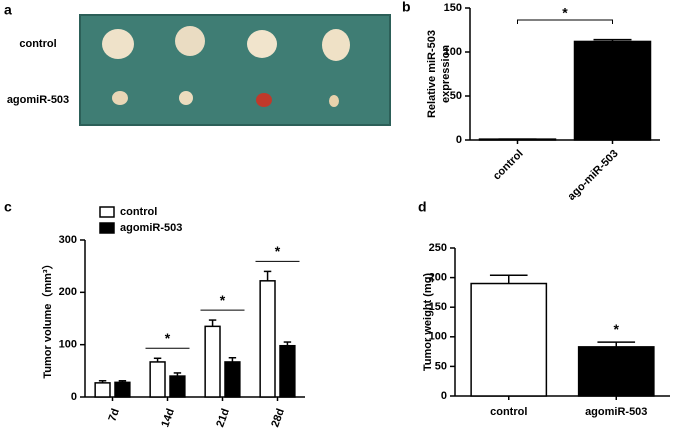 The height and width of the screenshot is (430, 685). What do you see at coordinates (422, 207) in the screenshot?
I see `panel-letter: d` at bounding box center [422, 207].